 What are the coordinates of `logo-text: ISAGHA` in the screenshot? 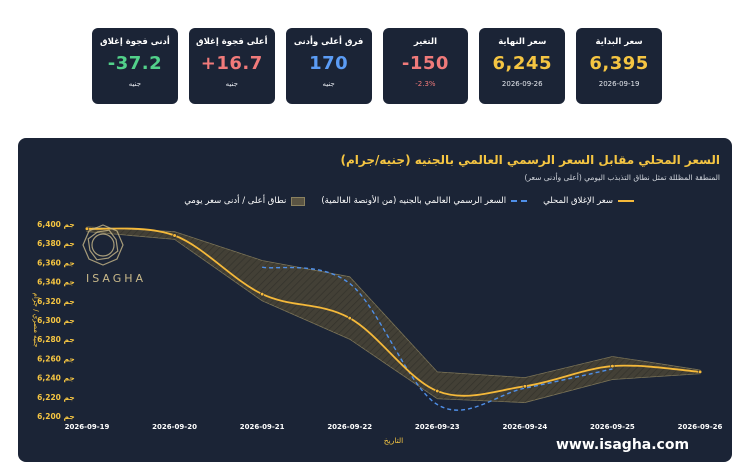 It's located at (116, 278).